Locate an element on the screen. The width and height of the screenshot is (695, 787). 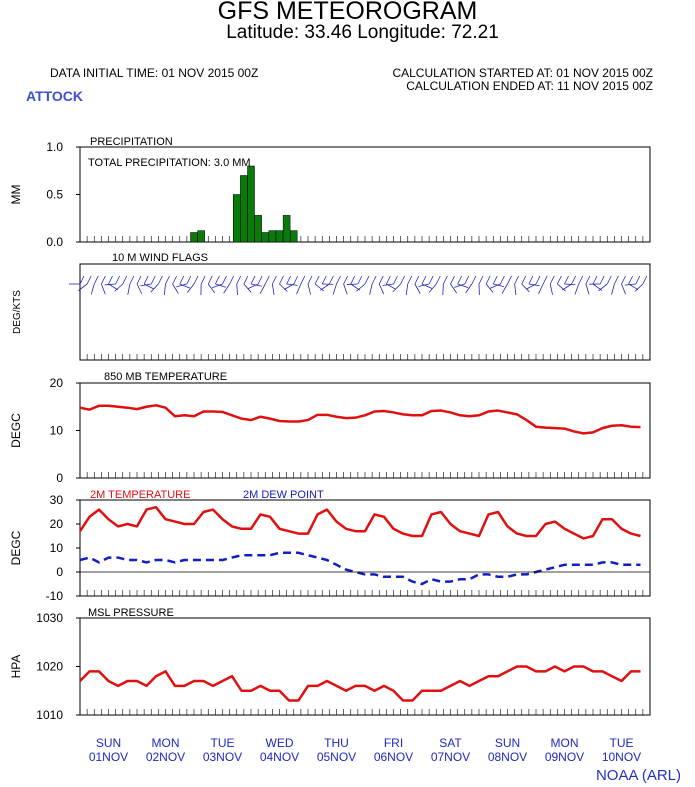
y-tick-label: 0.5 is located at coordinates (54, 195).